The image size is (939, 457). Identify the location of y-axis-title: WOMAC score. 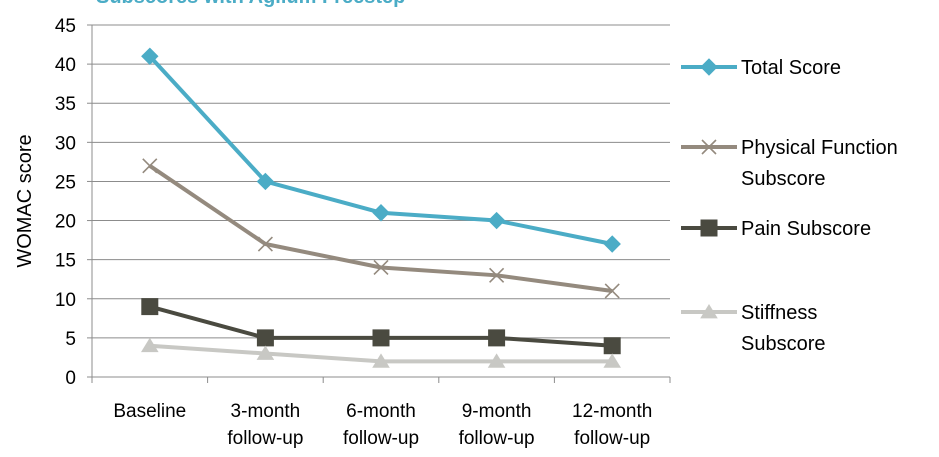
(25, 200).